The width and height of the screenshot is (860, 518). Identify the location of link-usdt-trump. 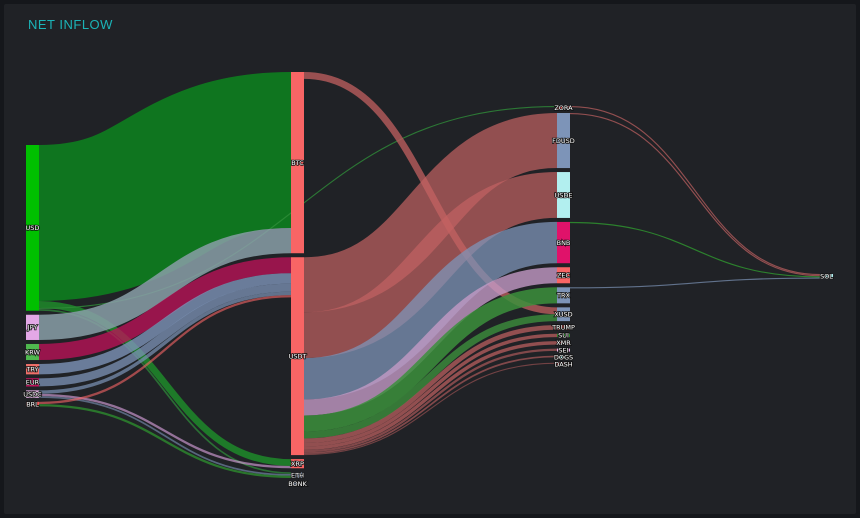
(430, 384).